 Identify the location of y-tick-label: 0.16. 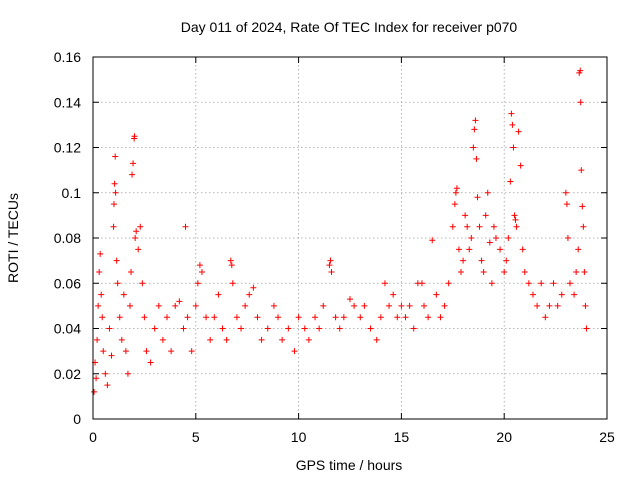
(67, 57).